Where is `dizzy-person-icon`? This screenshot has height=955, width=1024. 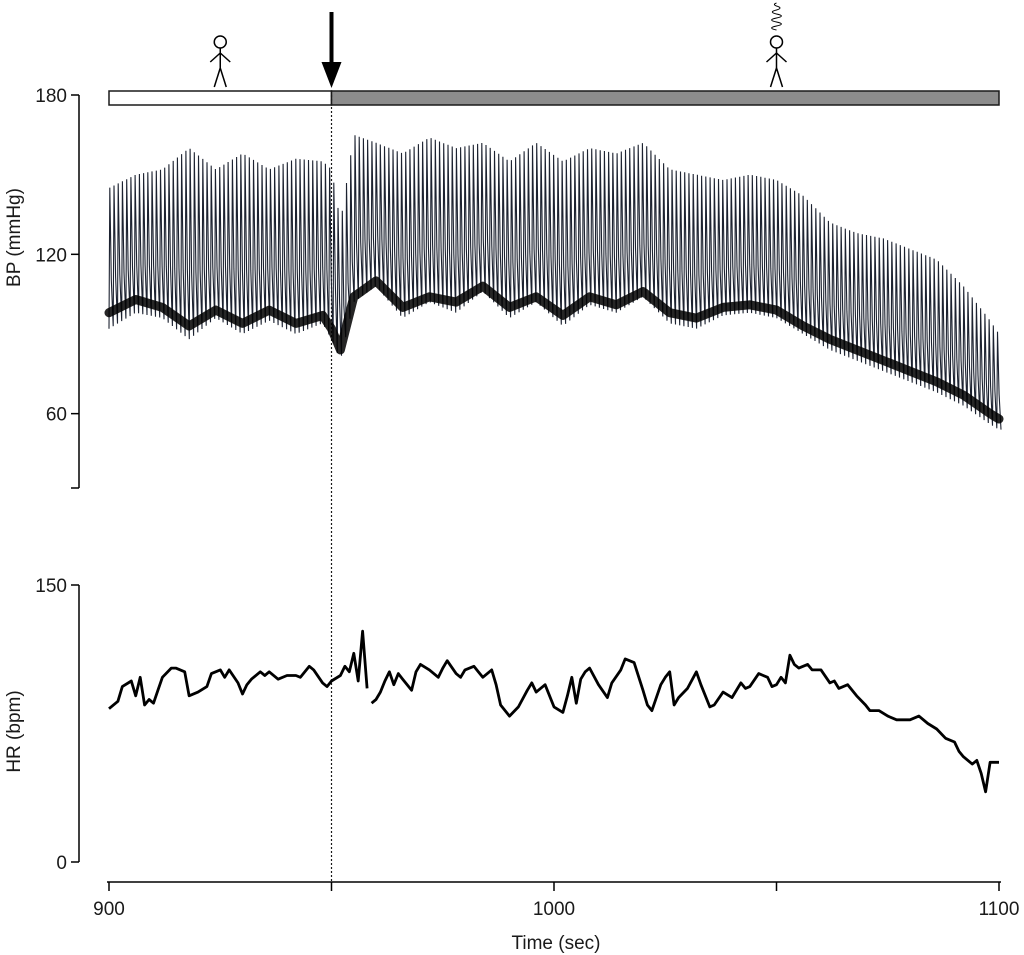 dizzy-person-icon is located at coordinates (776, 45).